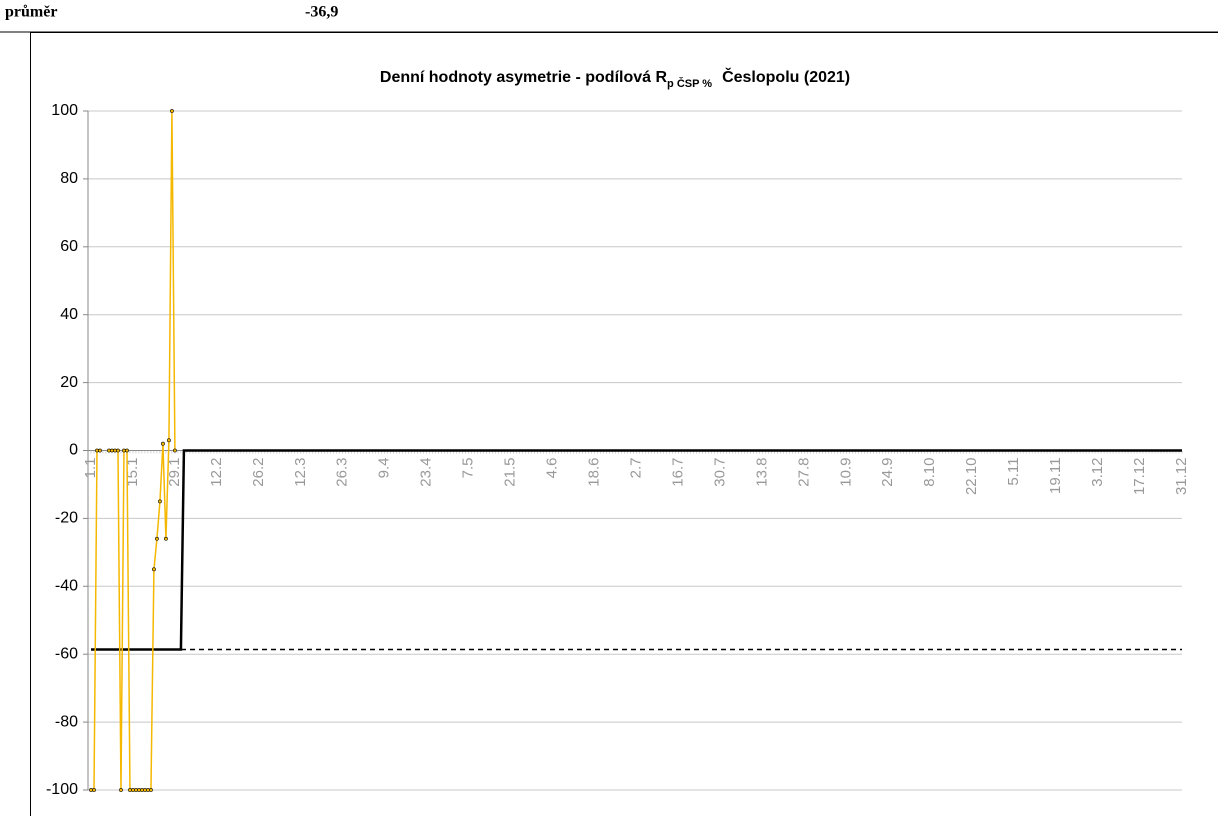 The height and width of the screenshot is (816, 1218). What do you see at coordinates (929, 472) in the screenshot?
I see `x-tick-label: 8.10` at bounding box center [929, 472].